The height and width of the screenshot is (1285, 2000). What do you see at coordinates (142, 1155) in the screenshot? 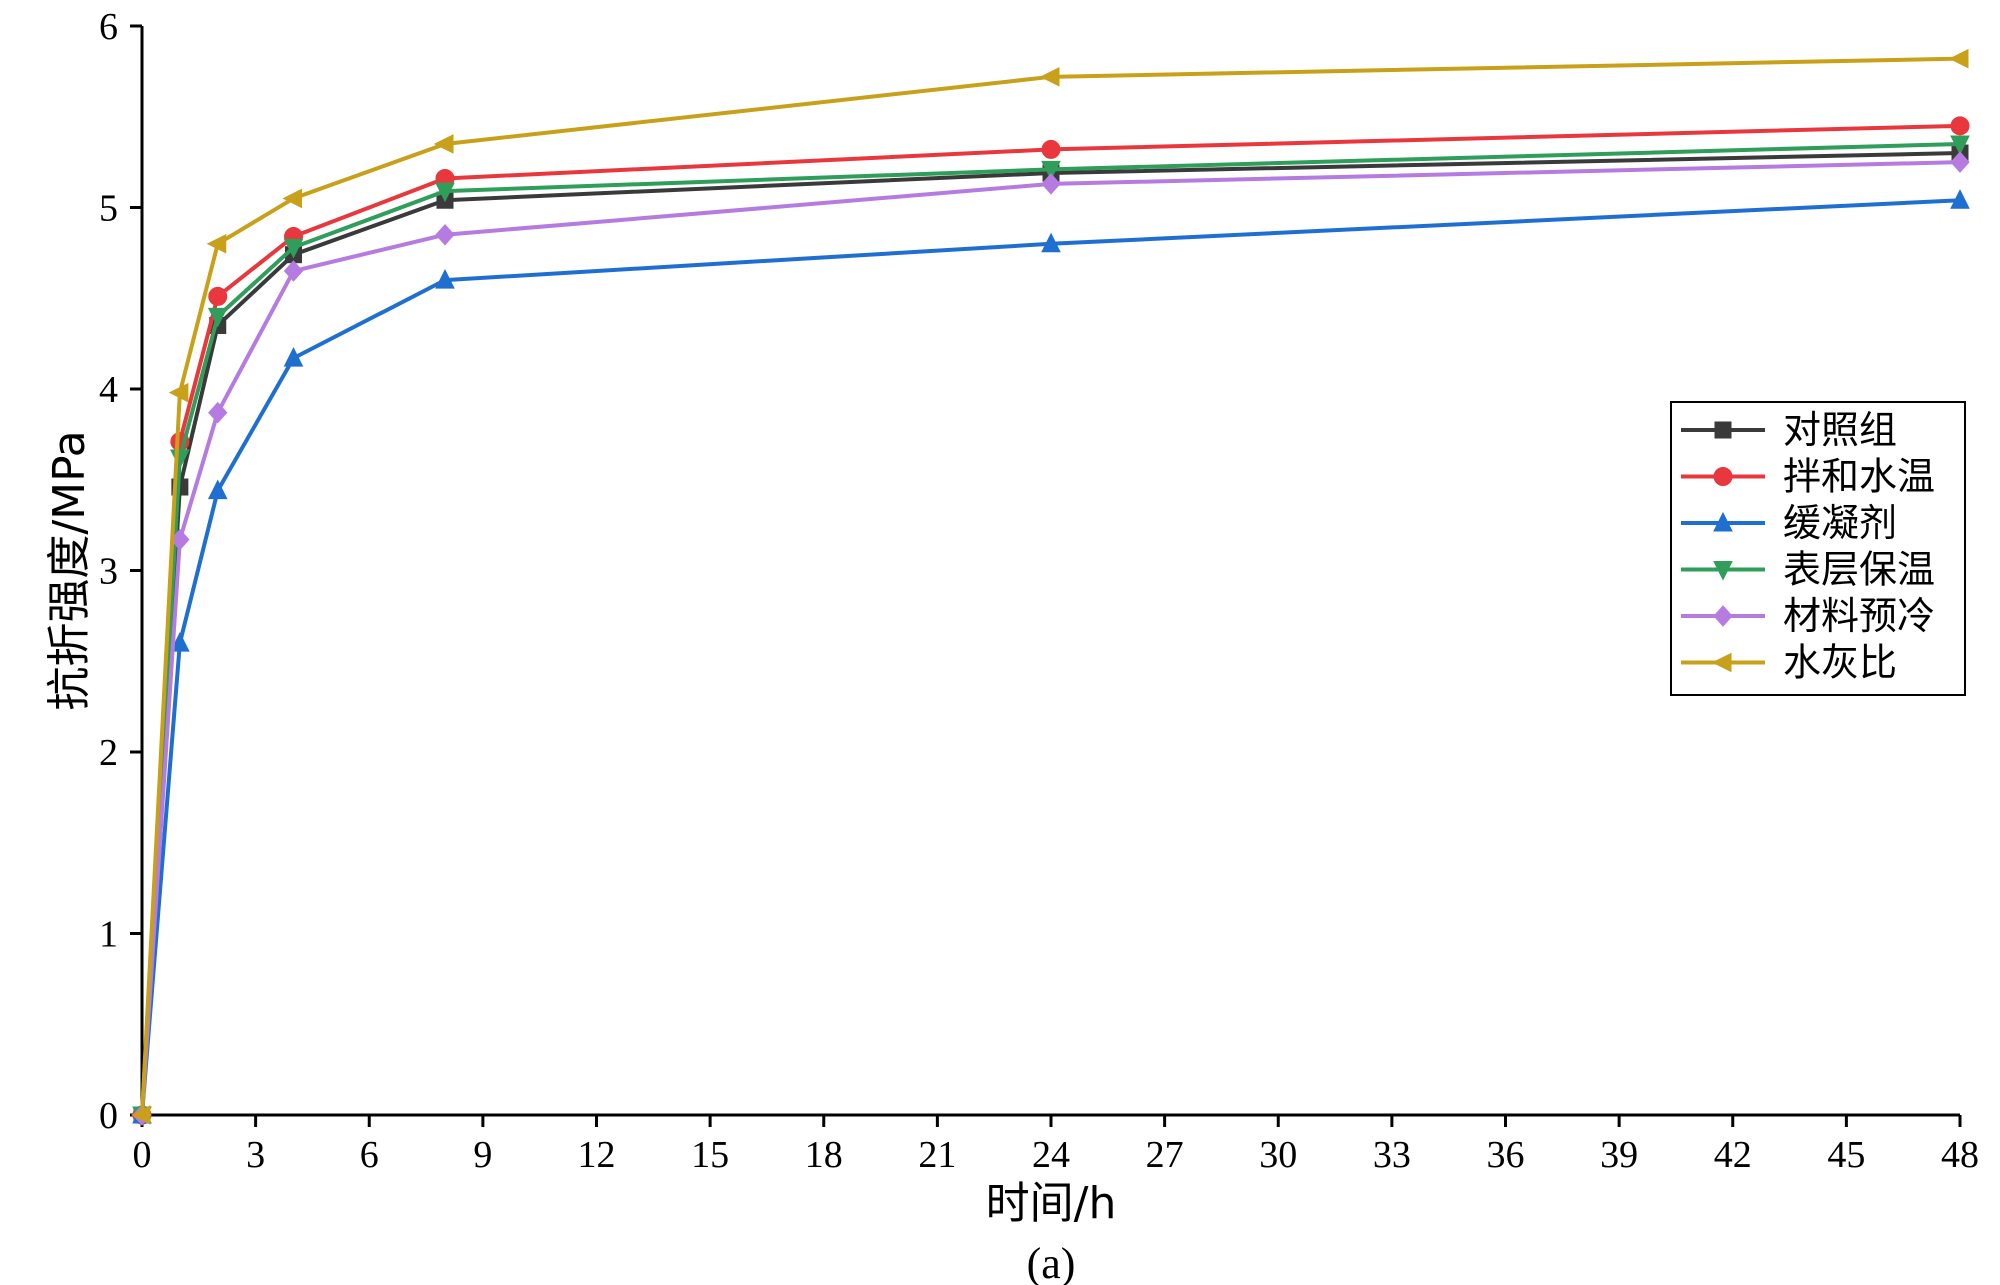
I see `x-tick-label: 0` at bounding box center [142, 1155].